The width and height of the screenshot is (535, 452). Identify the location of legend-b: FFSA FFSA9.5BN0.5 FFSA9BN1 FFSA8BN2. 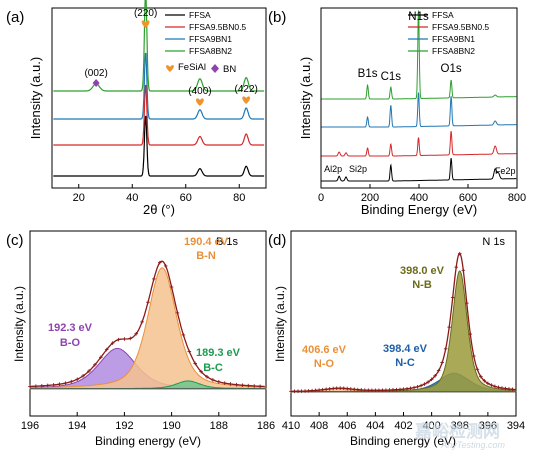
(448, 33).